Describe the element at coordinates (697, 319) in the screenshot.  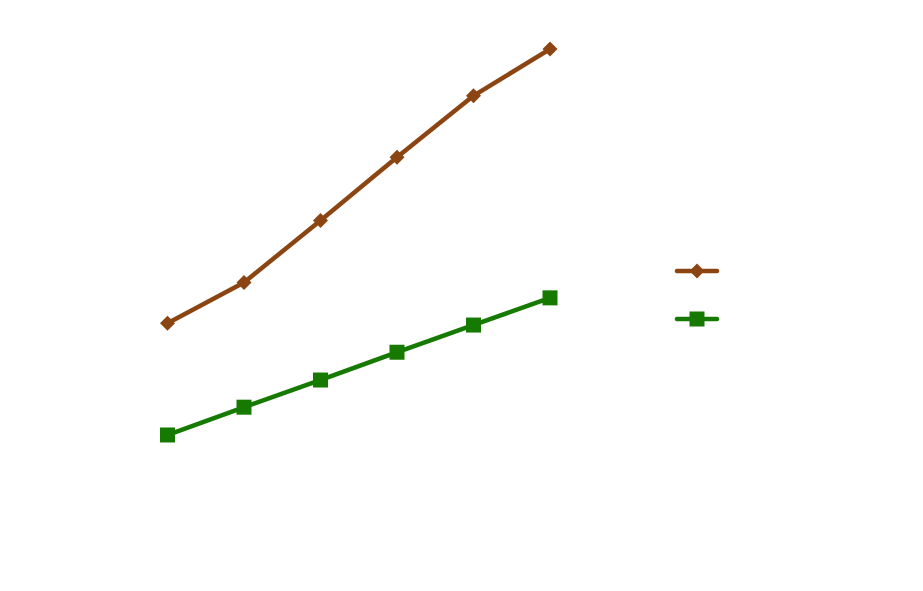
I see `legend-series-2-marker` at that location.